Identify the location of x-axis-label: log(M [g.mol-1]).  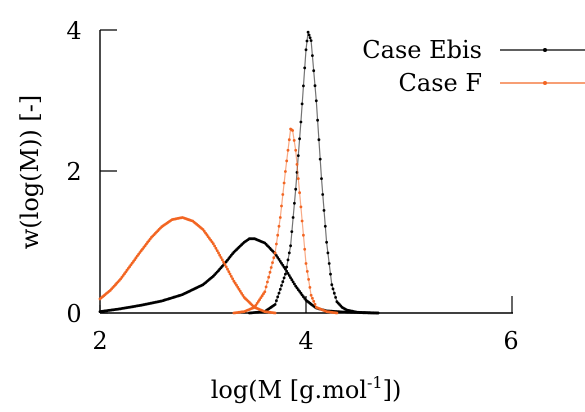
(306, 388).